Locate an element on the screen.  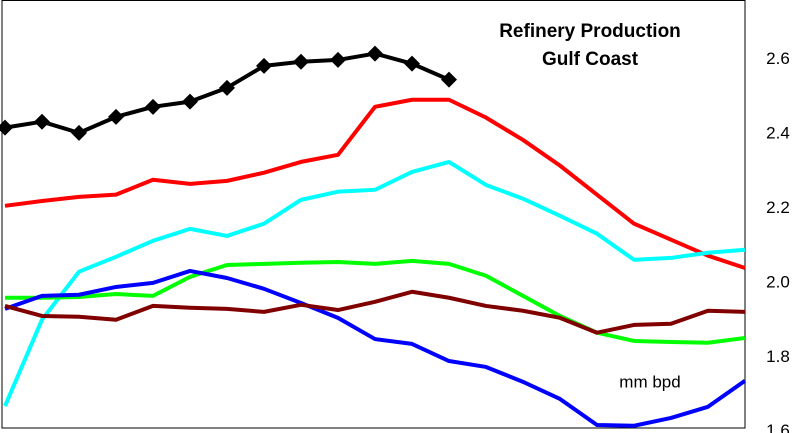
unit-annotation: mm bpd is located at coordinates (649, 381).